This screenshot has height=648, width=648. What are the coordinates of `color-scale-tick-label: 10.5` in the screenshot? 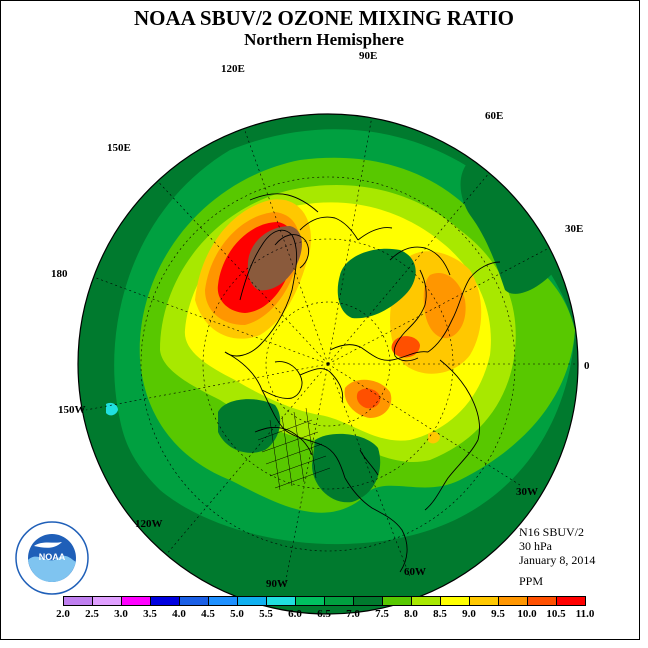 It's located at (556, 614).